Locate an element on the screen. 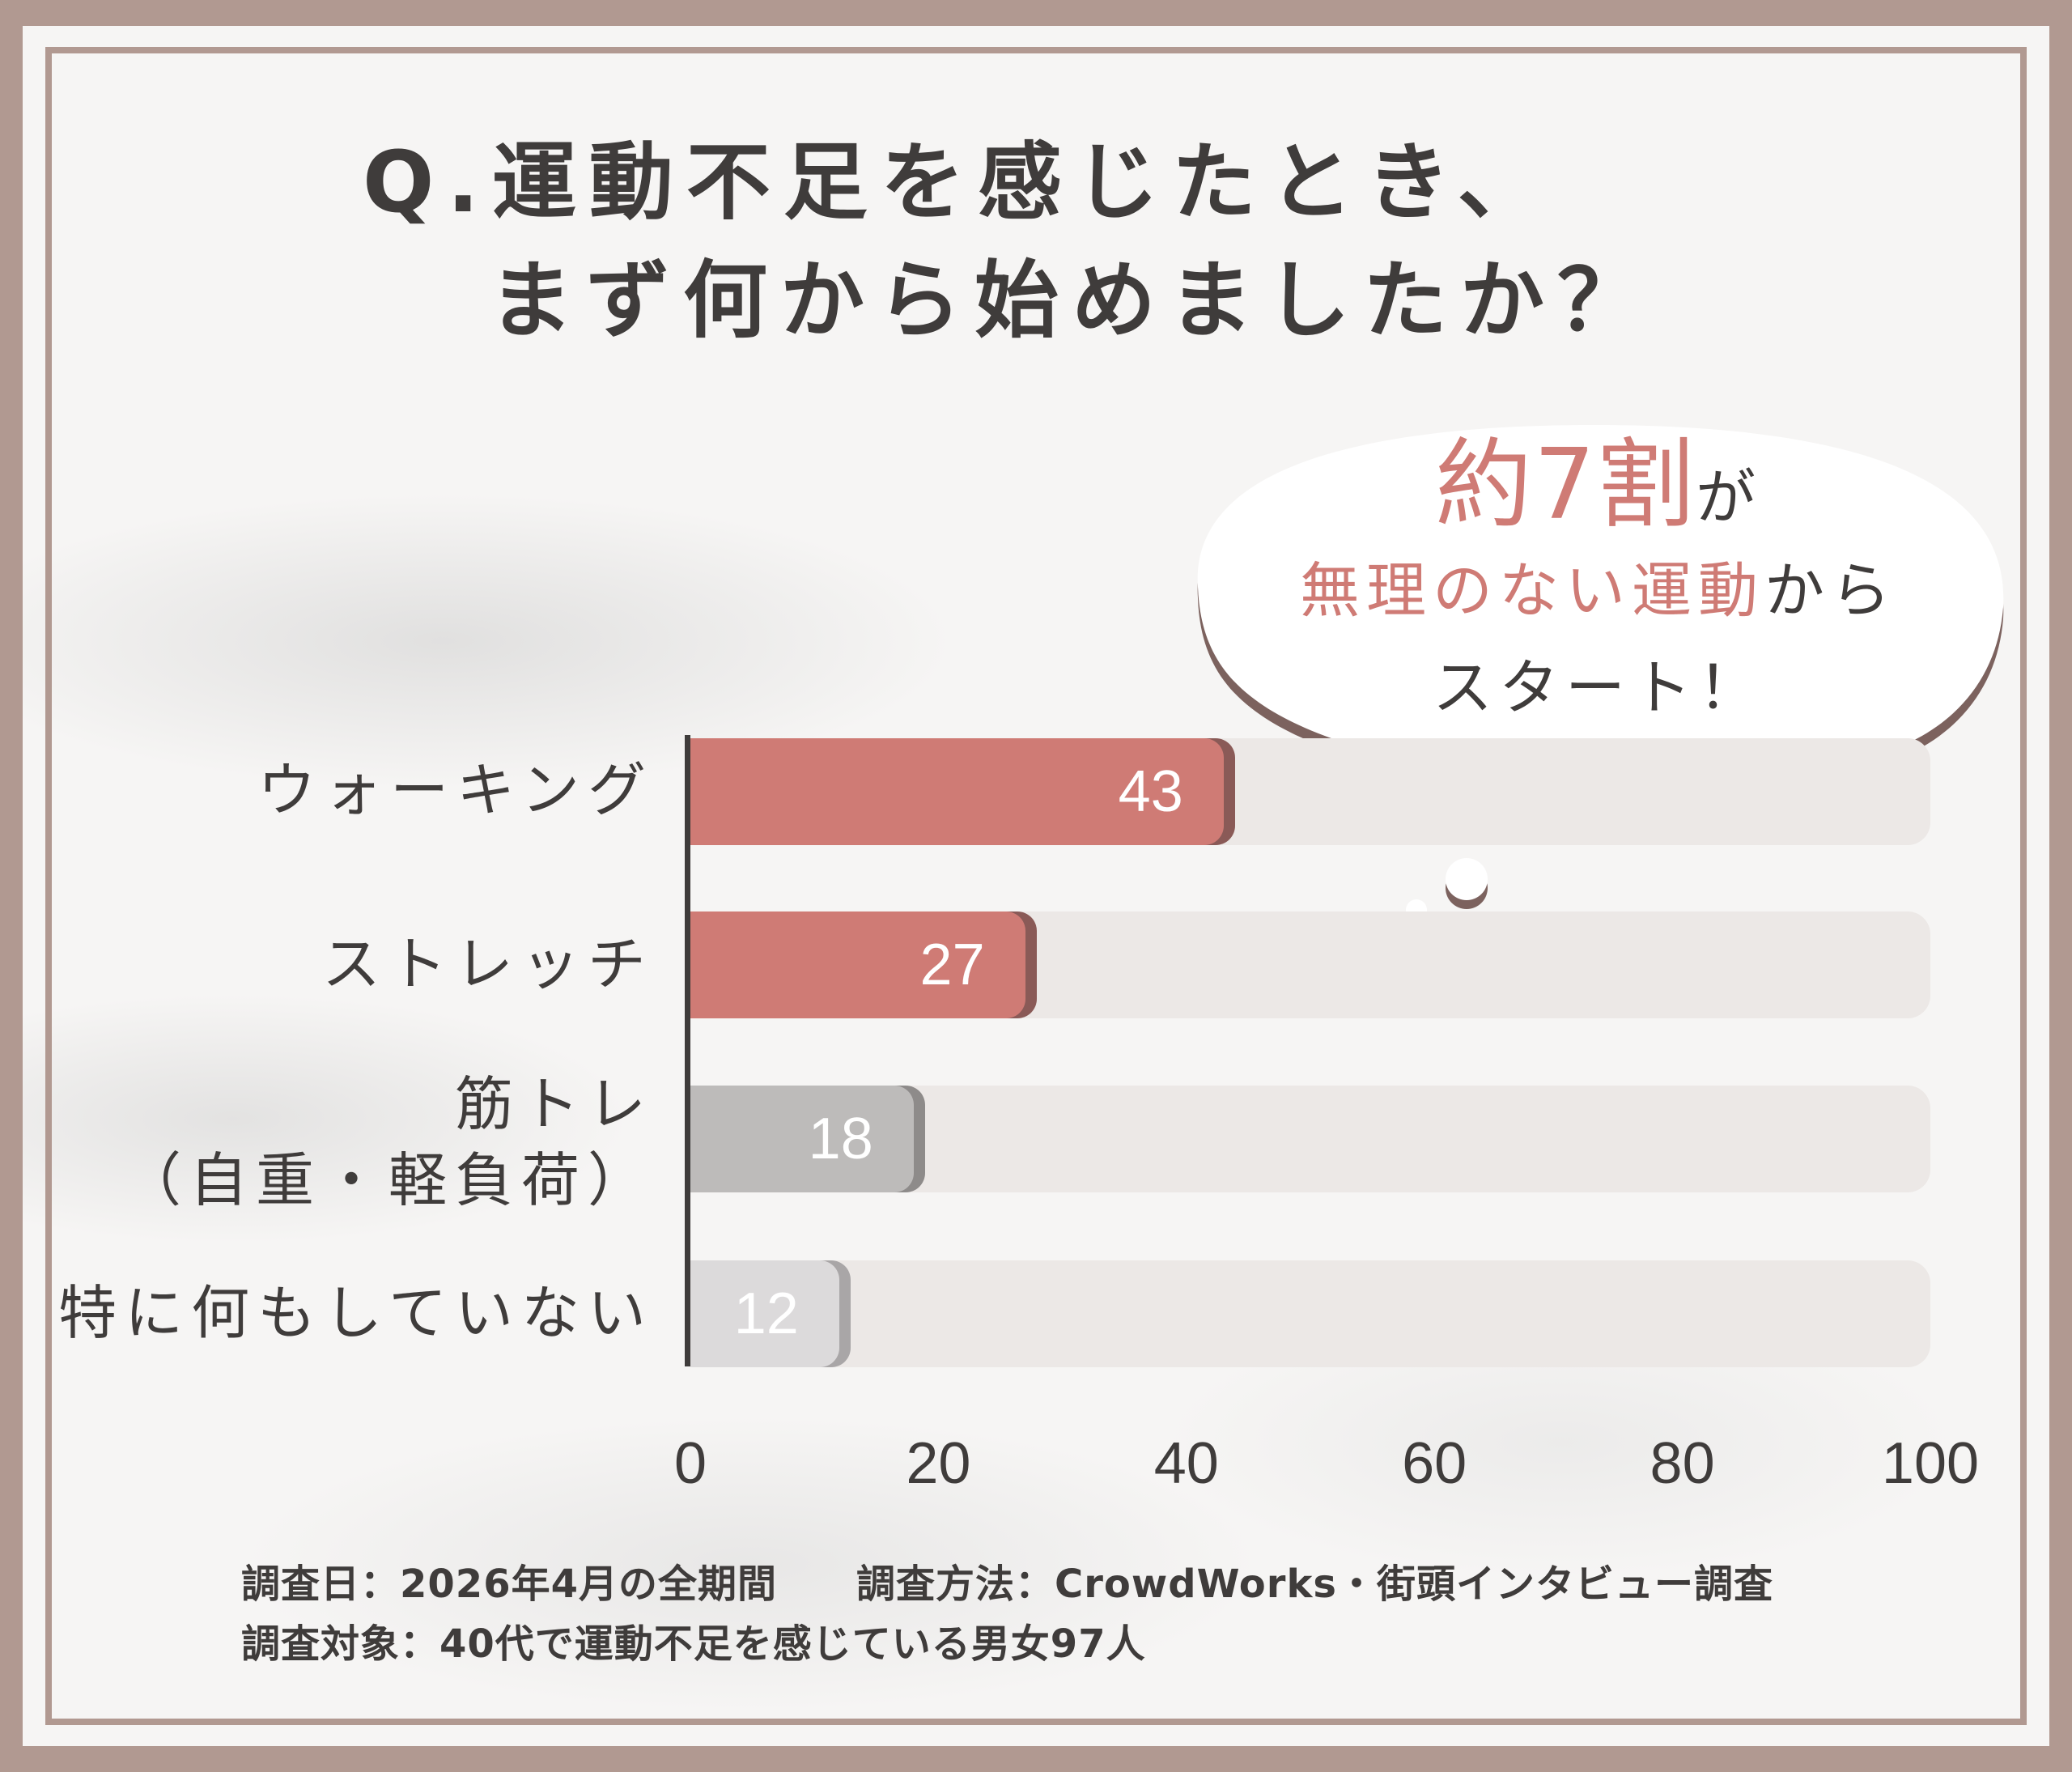  x-tick-label: 20 is located at coordinates (938, 1464).